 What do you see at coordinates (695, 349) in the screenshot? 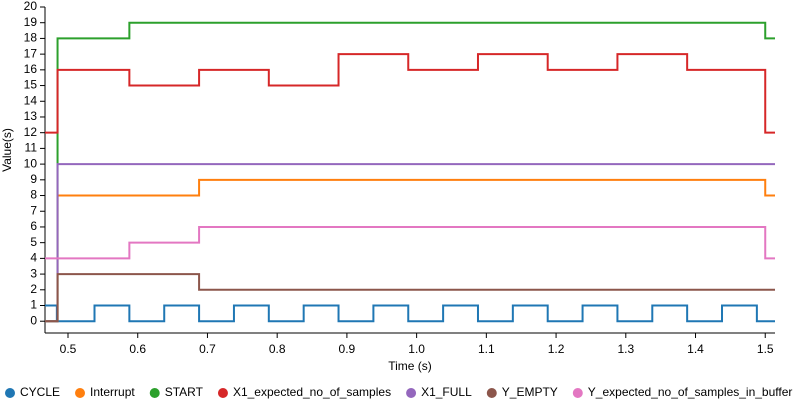
I see `x-tick-label: 1.4` at bounding box center [695, 349].